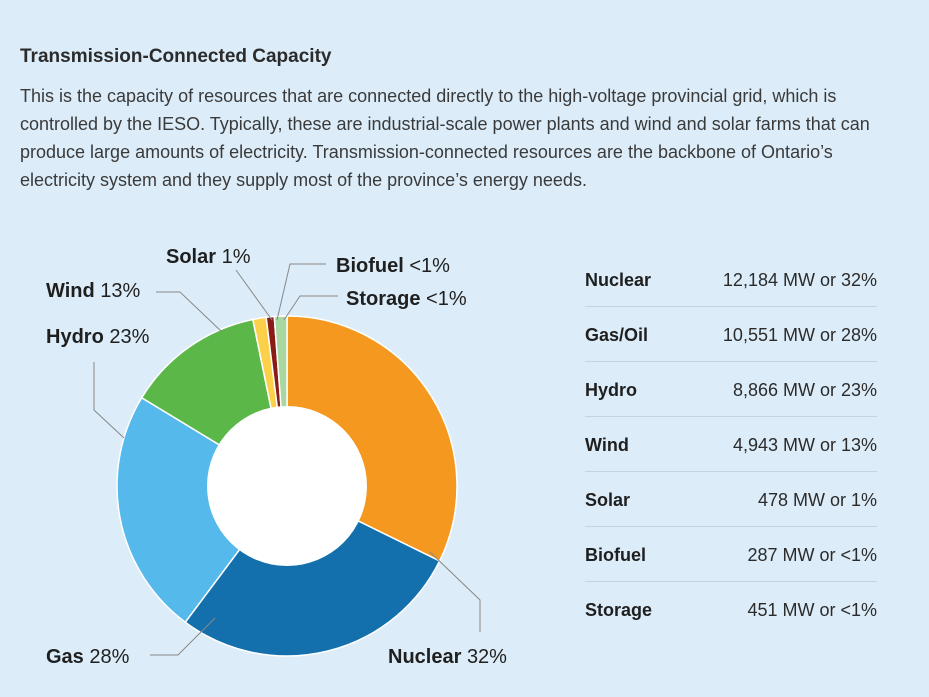 The width and height of the screenshot is (929, 697). Describe the element at coordinates (731, 389) in the screenshot. I see `table-row-hydro: Hydro 8,866 MW or 23%` at that location.